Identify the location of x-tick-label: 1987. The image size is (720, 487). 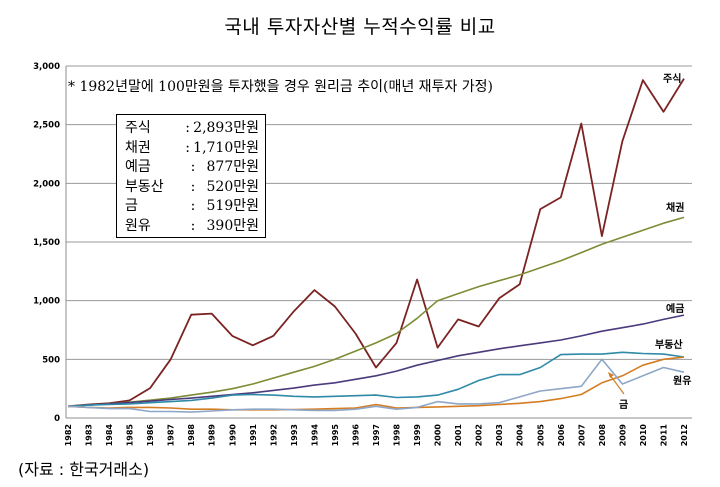
(171, 435).